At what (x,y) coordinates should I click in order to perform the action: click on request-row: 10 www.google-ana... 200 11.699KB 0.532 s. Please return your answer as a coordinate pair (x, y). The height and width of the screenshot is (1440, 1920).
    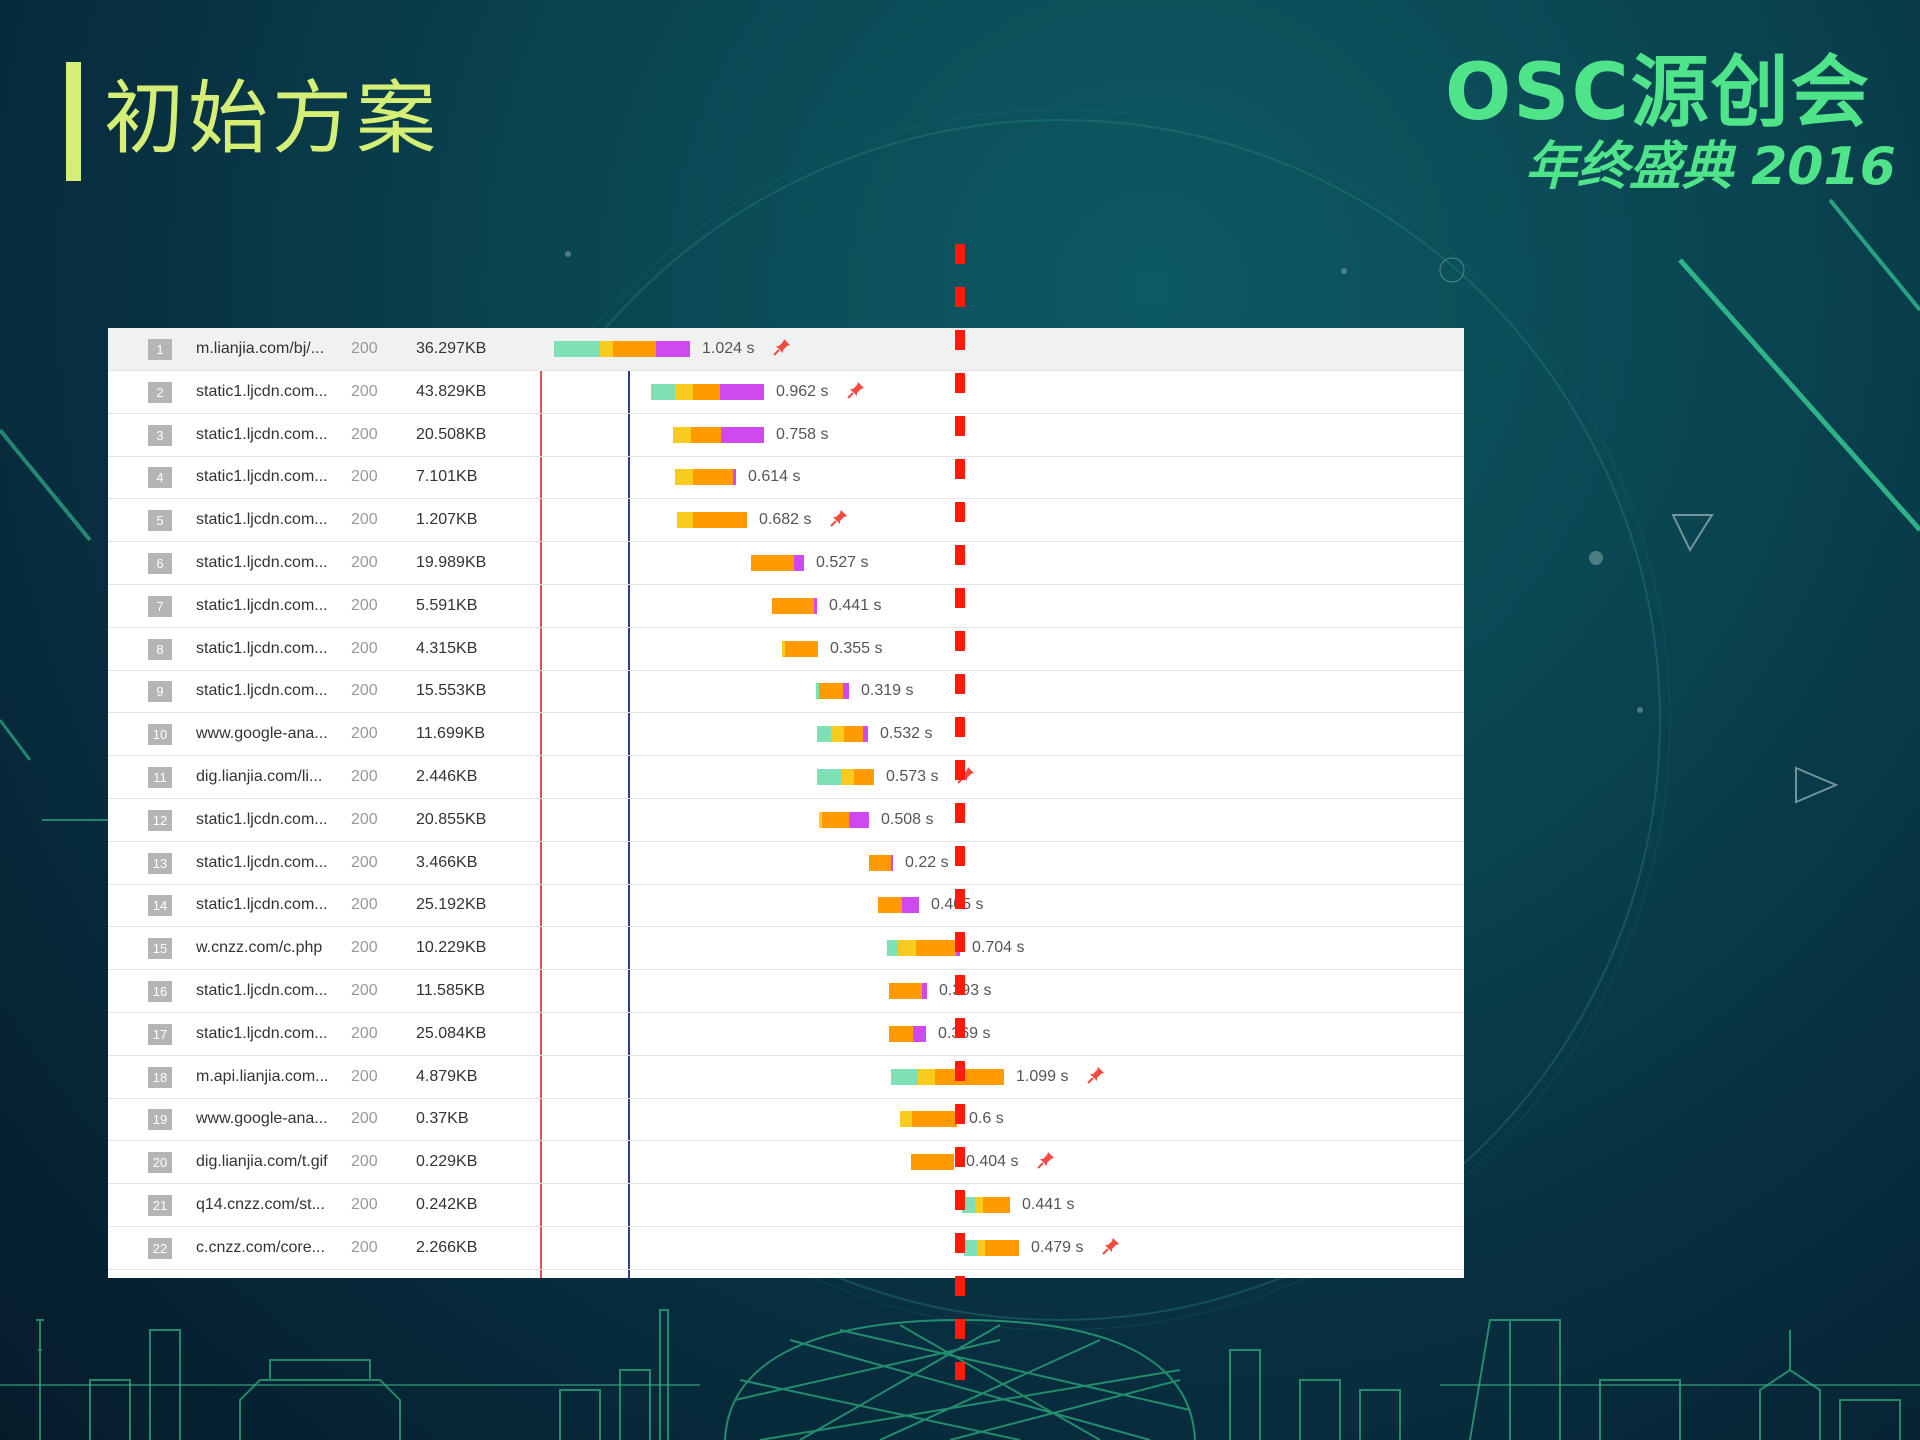
    Looking at the image, I should click on (786, 735).